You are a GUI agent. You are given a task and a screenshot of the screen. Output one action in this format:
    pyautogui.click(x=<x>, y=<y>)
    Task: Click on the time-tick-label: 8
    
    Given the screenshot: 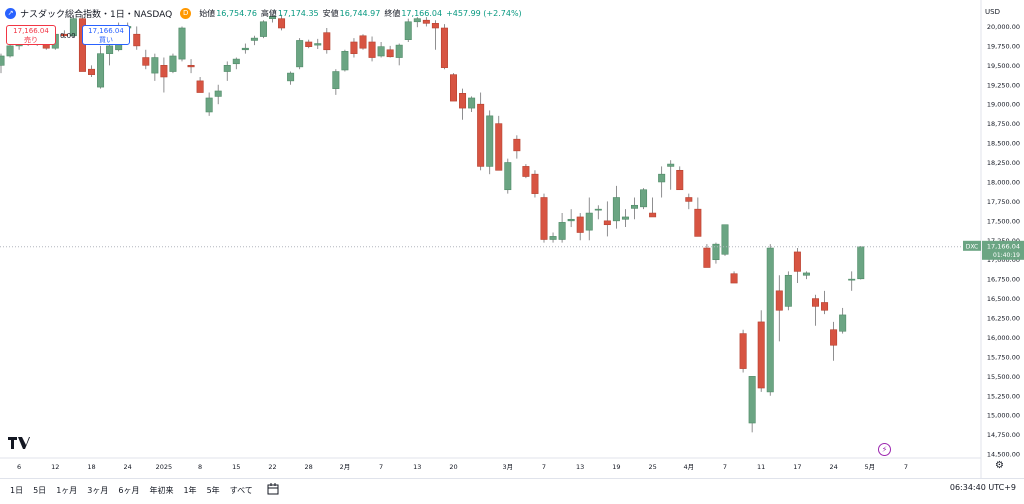 What is the action you would take?
    pyautogui.click(x=200, y=467)
    